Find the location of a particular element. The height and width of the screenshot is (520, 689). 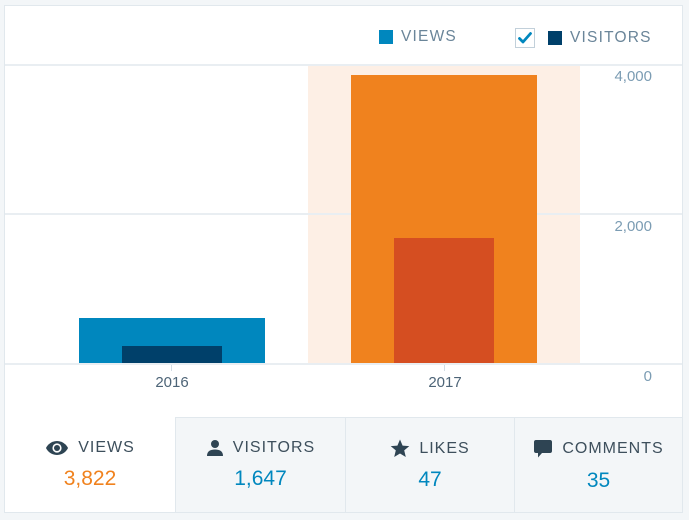

tab-comments: COMMENTS 35 is located at coordinates (598, 464).